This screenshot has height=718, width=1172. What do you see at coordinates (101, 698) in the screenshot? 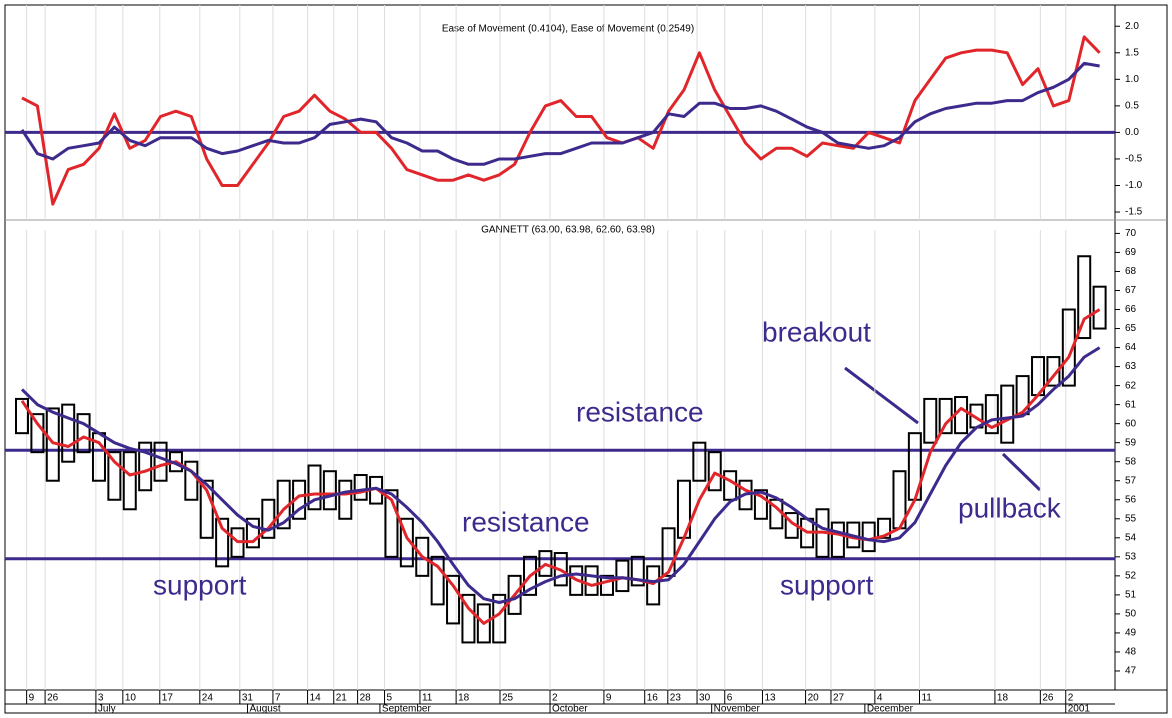
I see `x-tick-label: 3` at bounding box center [101, 698].